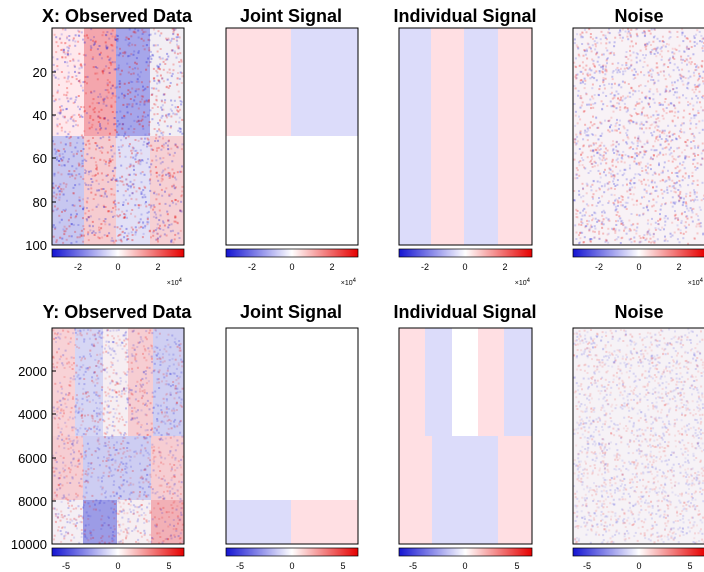 Image resolution: width=704 pixels, height=572 pixels. Describe the element at coordinates (292, 136) in the screenshot. I see `panel-x-joint` at that location.